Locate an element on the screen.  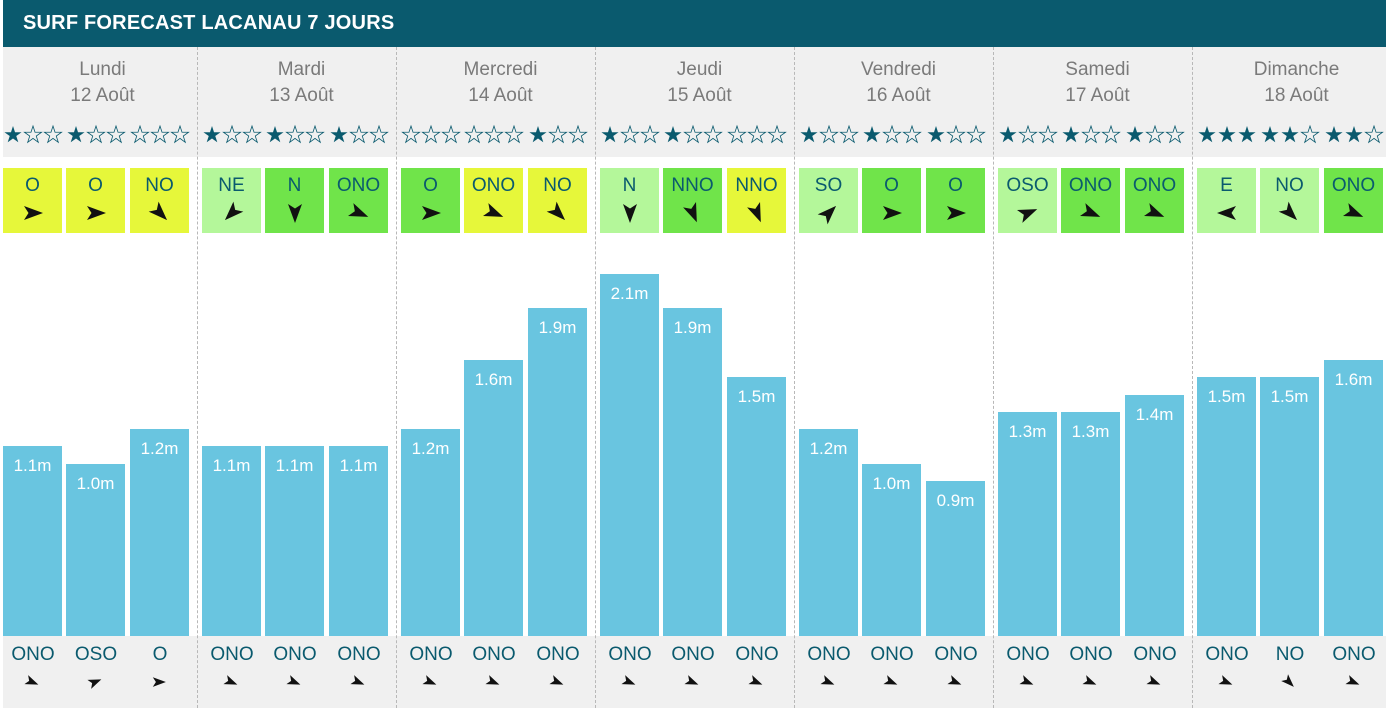
day-name: Vendredi is located at coordinates (898, 69).